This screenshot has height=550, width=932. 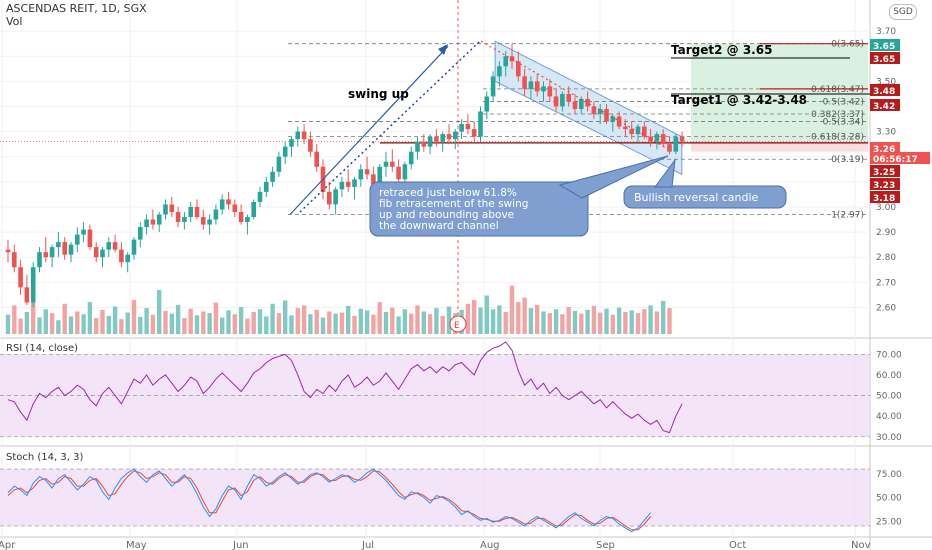 I want to click on stoch-k-line, so click(x=329, y=500).